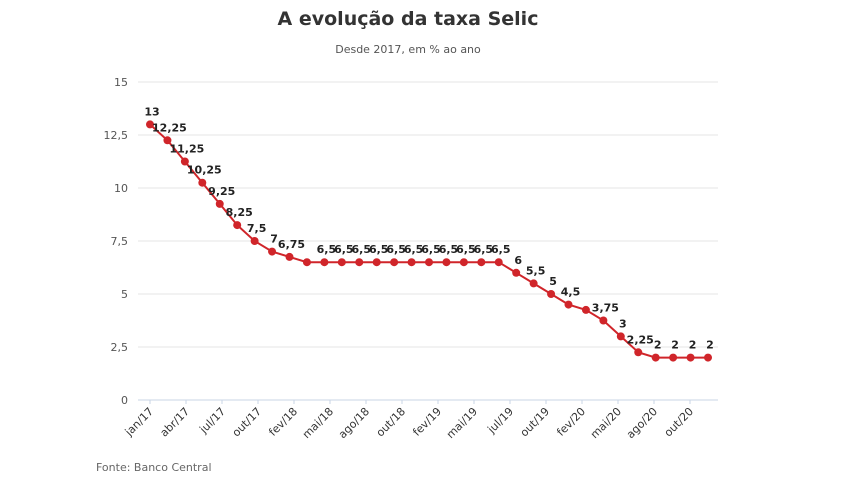  Describe the element at coordinates (623, 323) in the screenshot. I see `data-label: 3` at that location.